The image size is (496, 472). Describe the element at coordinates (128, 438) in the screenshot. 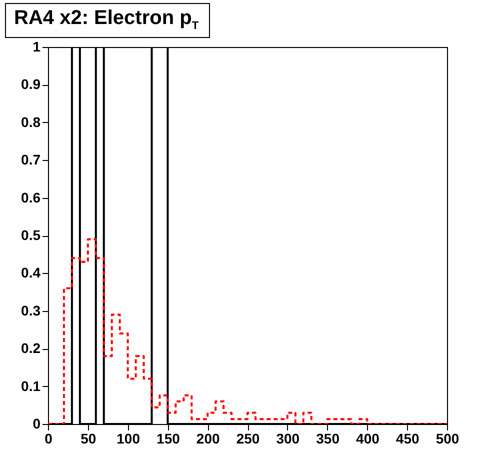

I see `x-tick-label: 100` at that location.